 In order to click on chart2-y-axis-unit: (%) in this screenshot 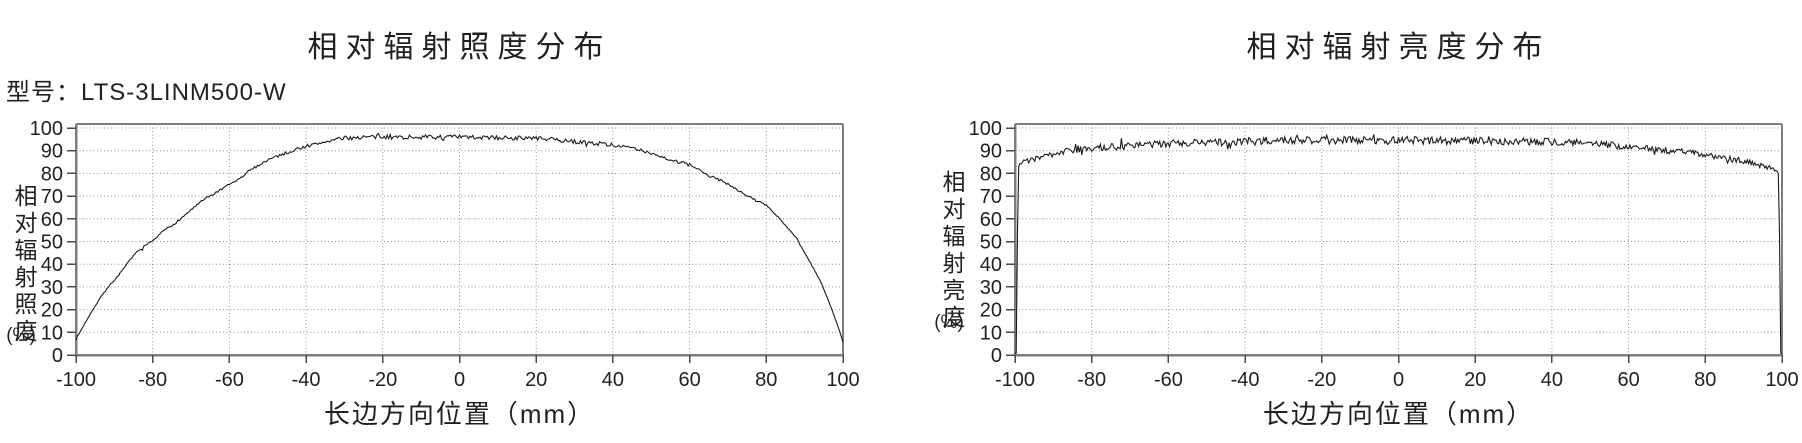, I will do `click(949, 322)`.